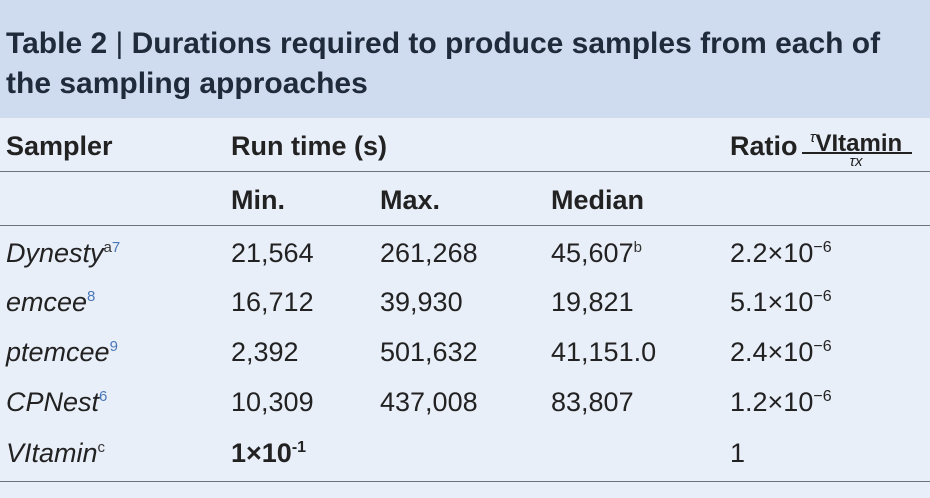 Image resolution: width=930 pixels, height=498 pixels. I want to click on reference-link: 6, so click(103, 396).